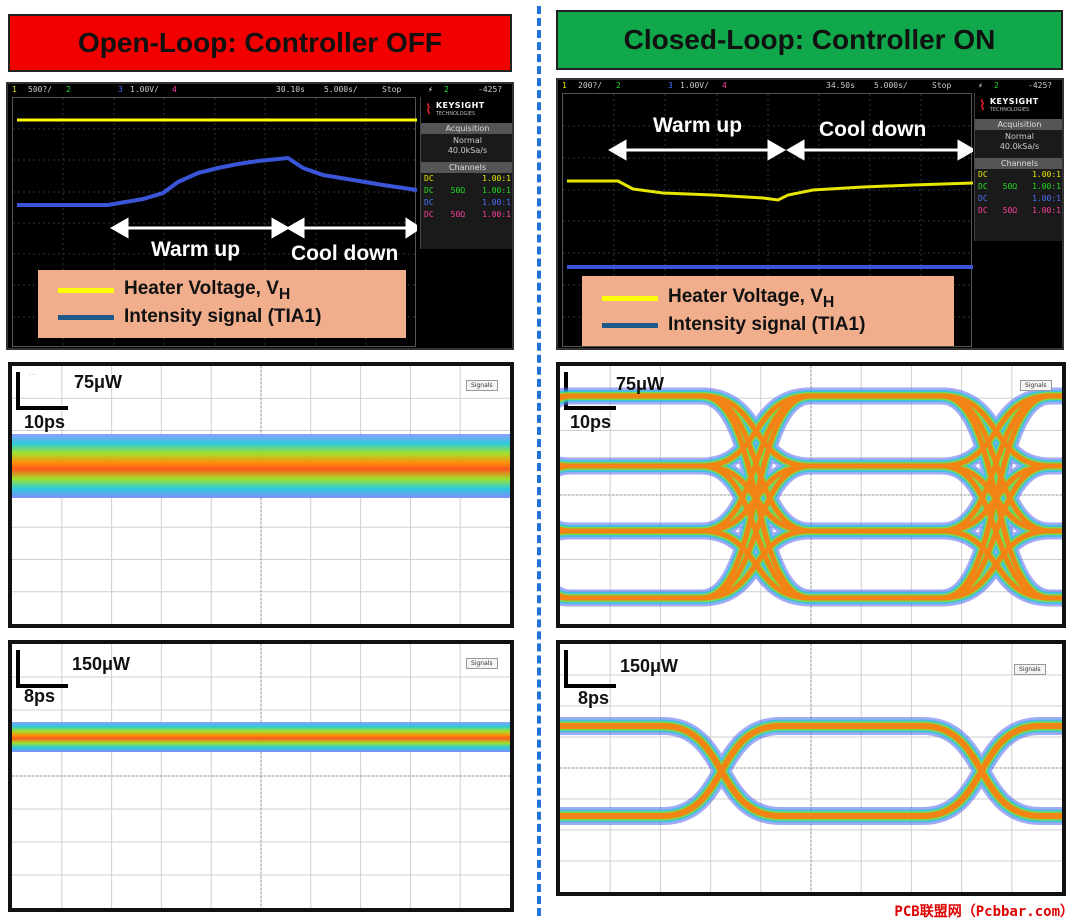 The height and width of the screenshot is (923, 1080). I want to click on closed-loop-eye-75uw: Signals 75μW 10ps, so click(811, 495).